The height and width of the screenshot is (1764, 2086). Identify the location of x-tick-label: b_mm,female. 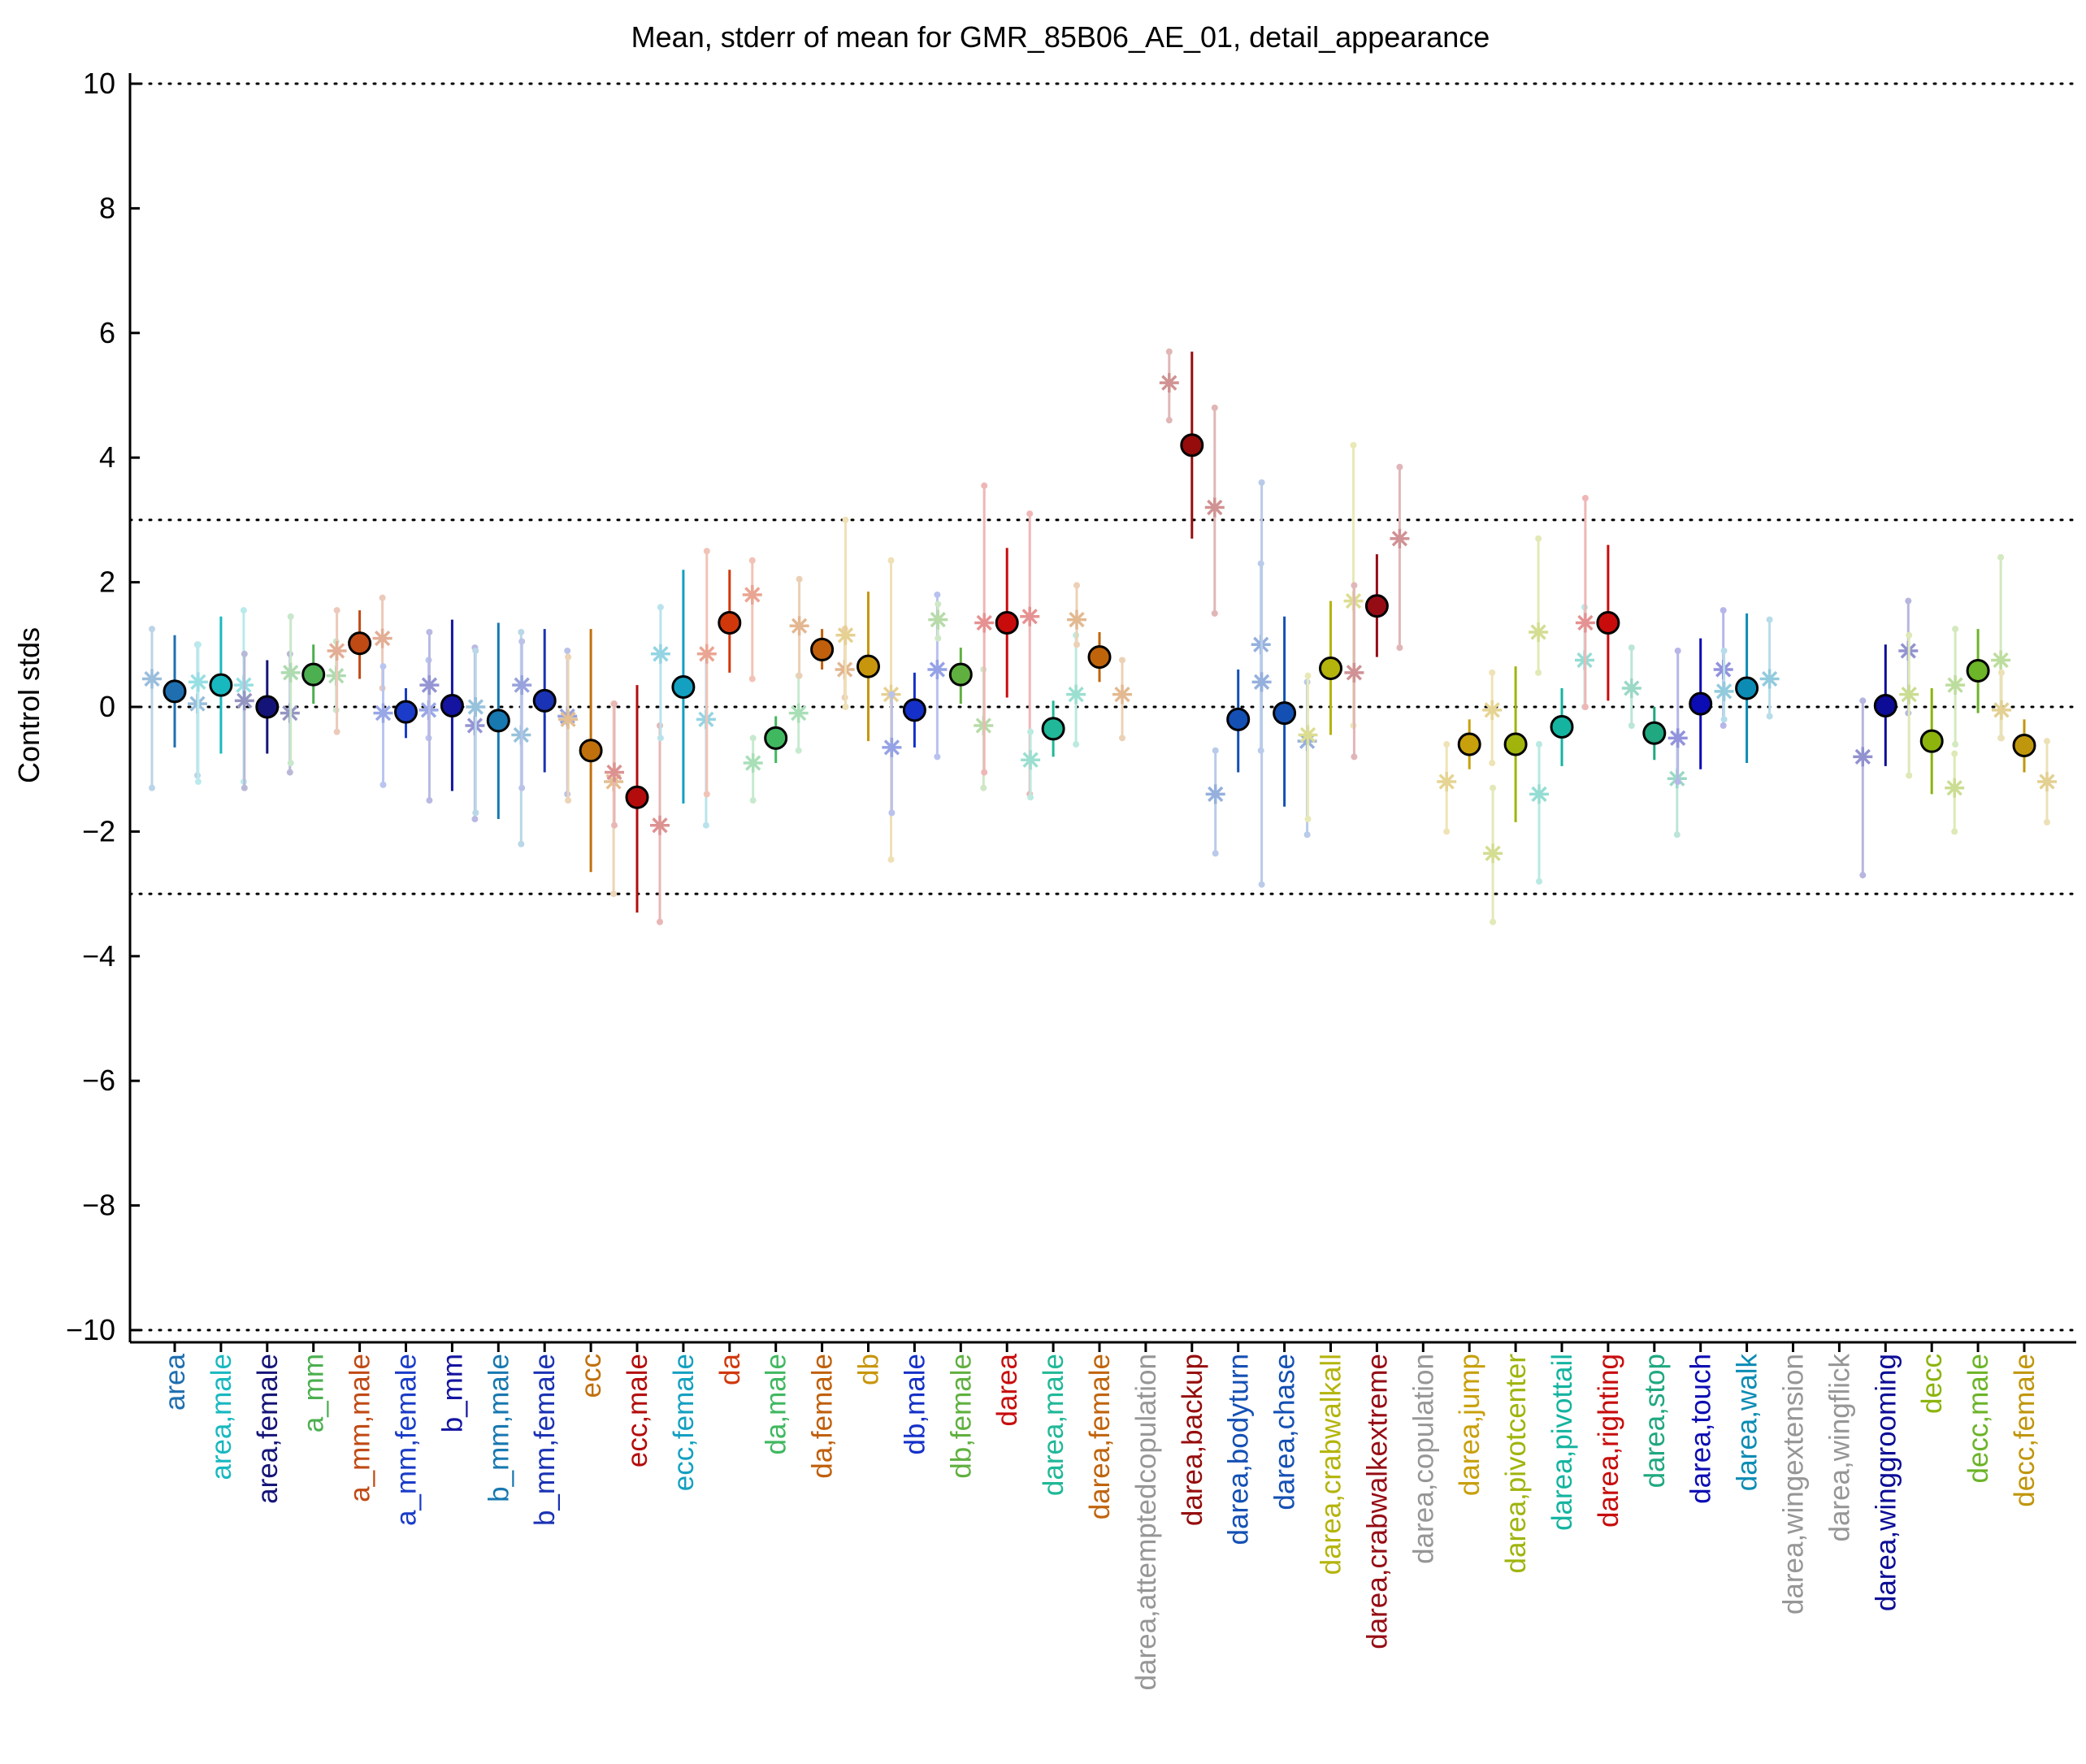
(545, 1440).